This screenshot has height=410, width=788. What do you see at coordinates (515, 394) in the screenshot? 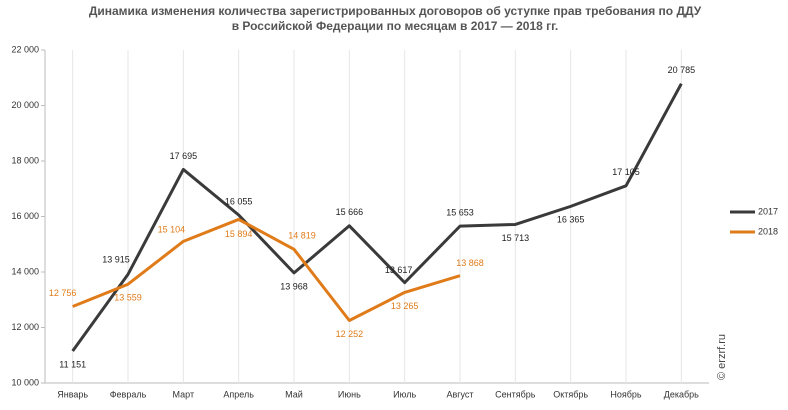
I see `x-tick-label: Сентябрь` at bounding box center [515, 394].